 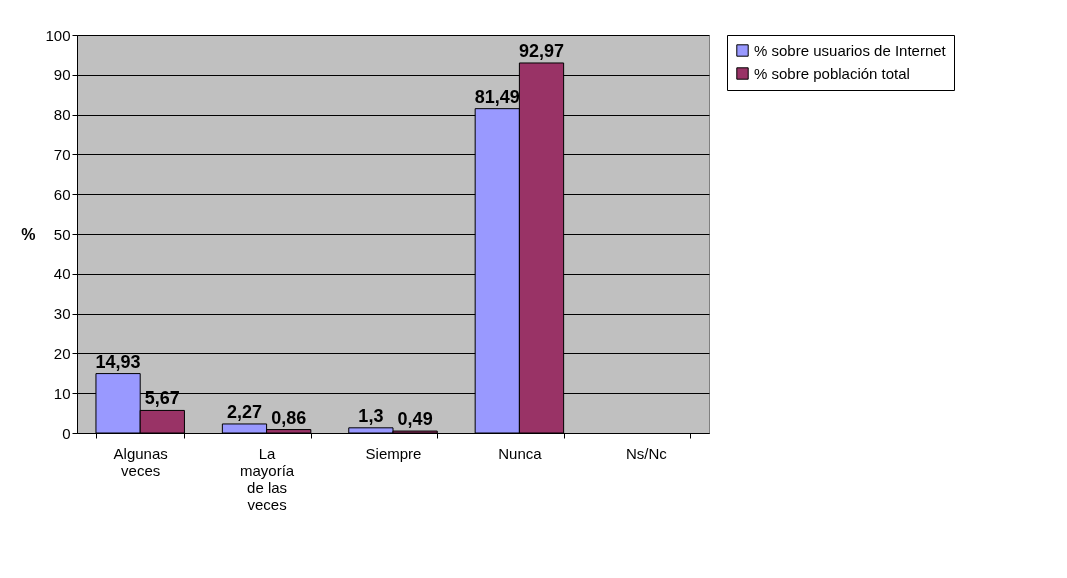 I want to click on data-label: 0,49, so click(x=415, y=419).